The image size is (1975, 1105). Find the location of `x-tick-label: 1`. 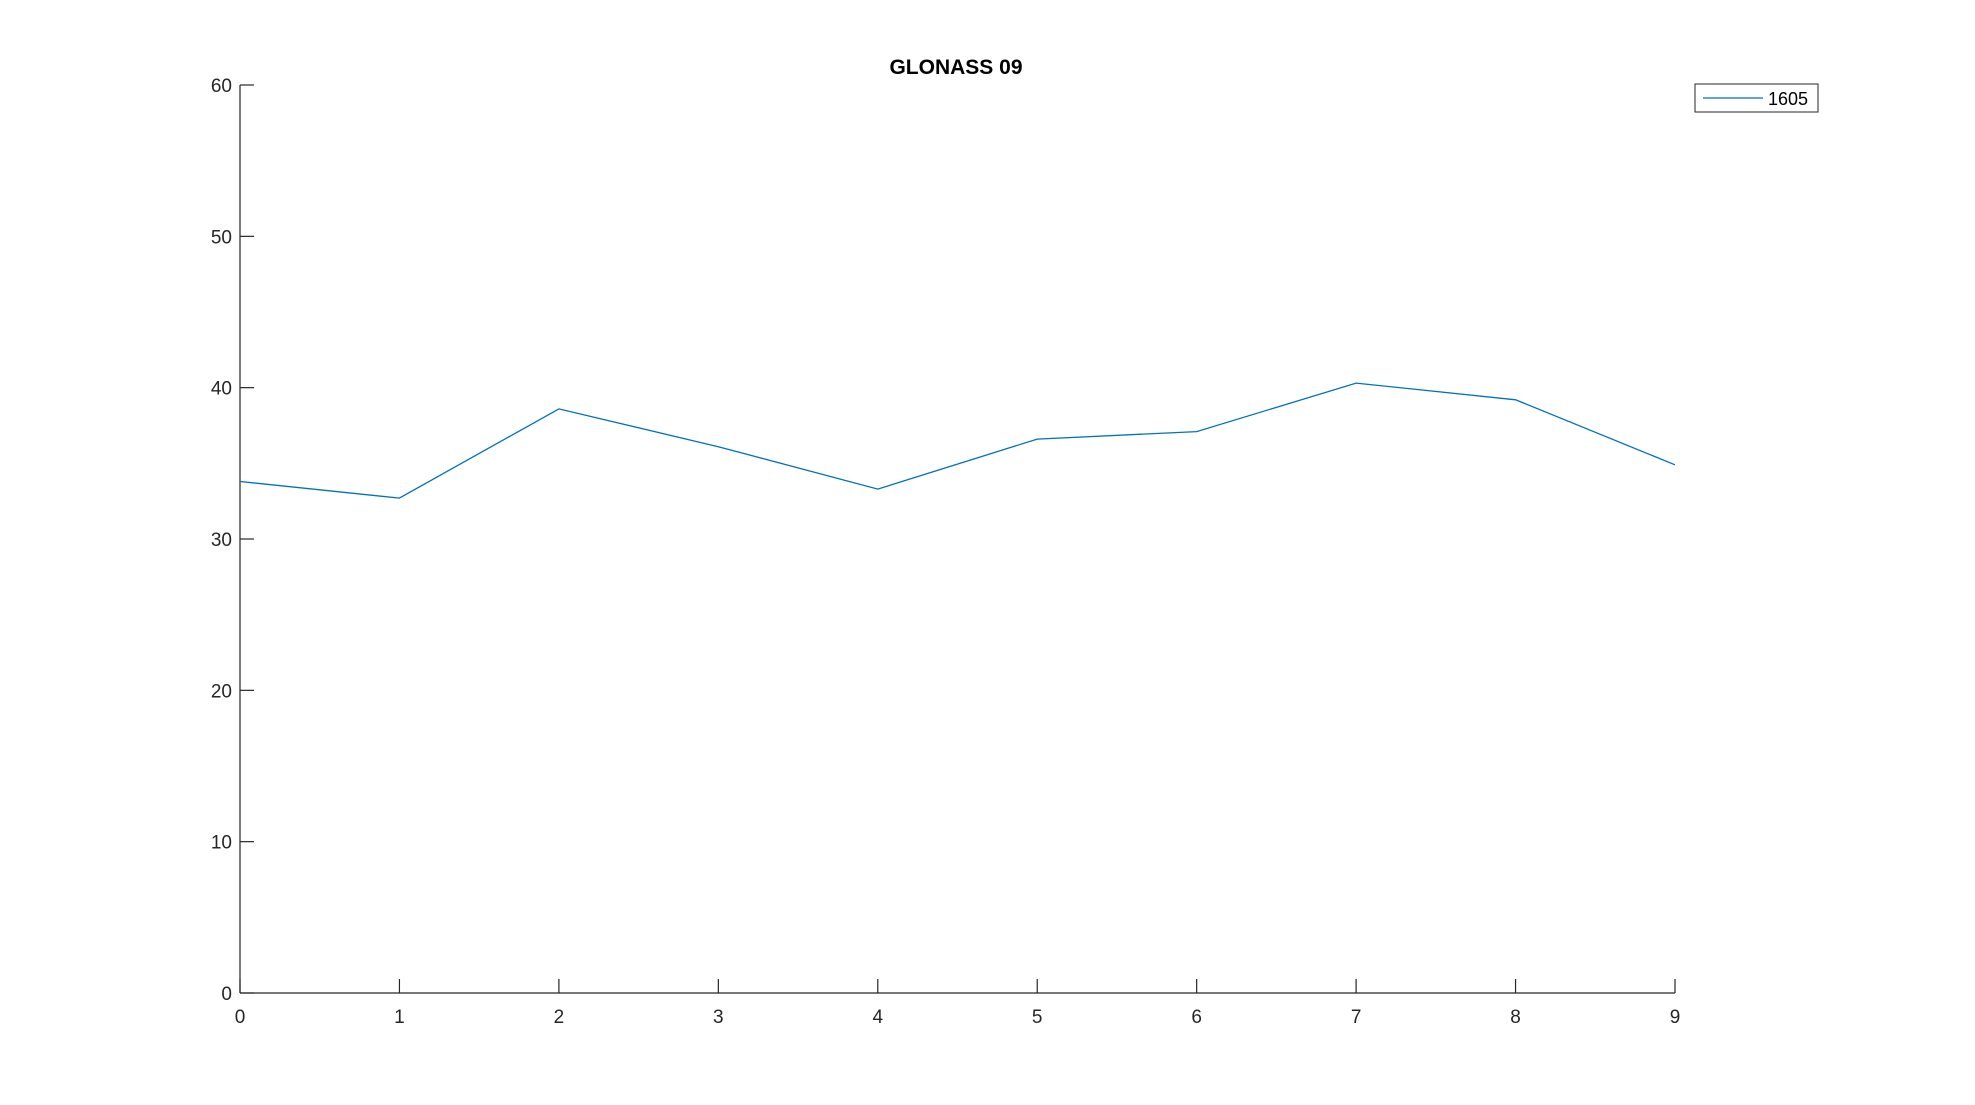

x-tick-label: 1 is located at coordinates (399, 1017).